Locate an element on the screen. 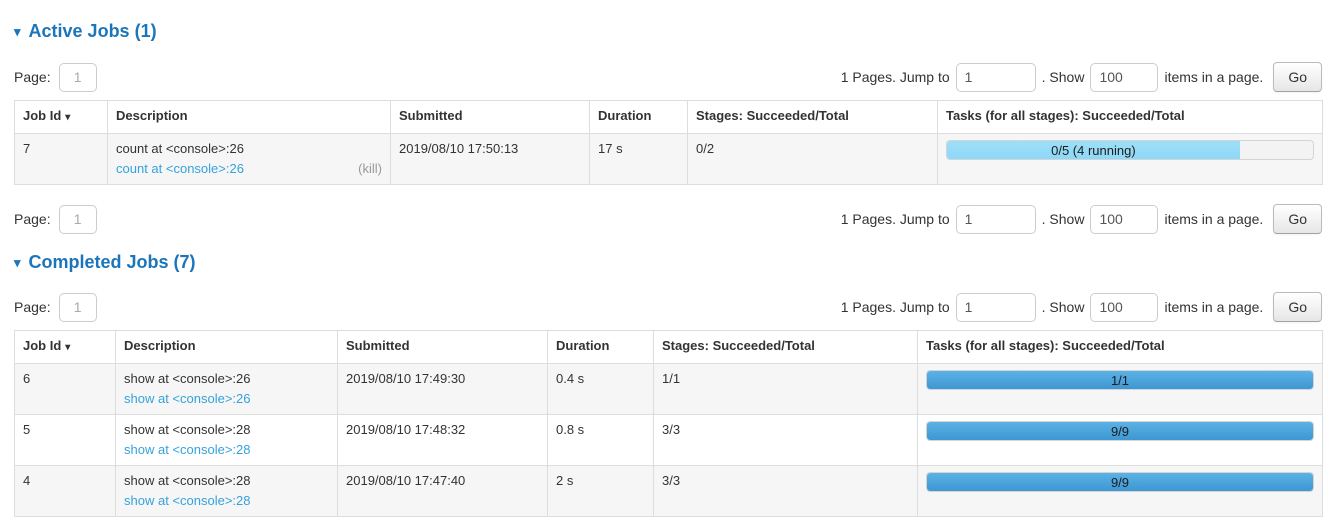  submitted-cell: 2019/08/10 17:50:13 is located at coordinates (490, 159).